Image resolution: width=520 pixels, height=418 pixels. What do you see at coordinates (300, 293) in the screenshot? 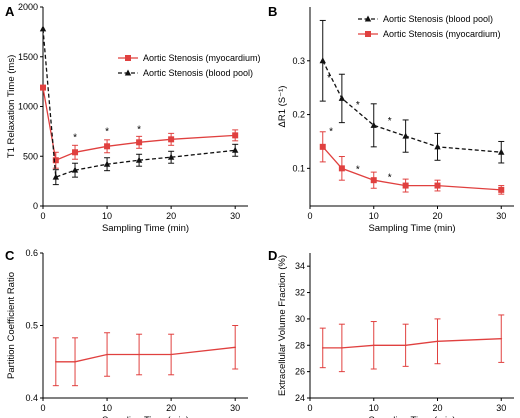
I see `y-tick-label: 32` at bounding box center [300, 293].